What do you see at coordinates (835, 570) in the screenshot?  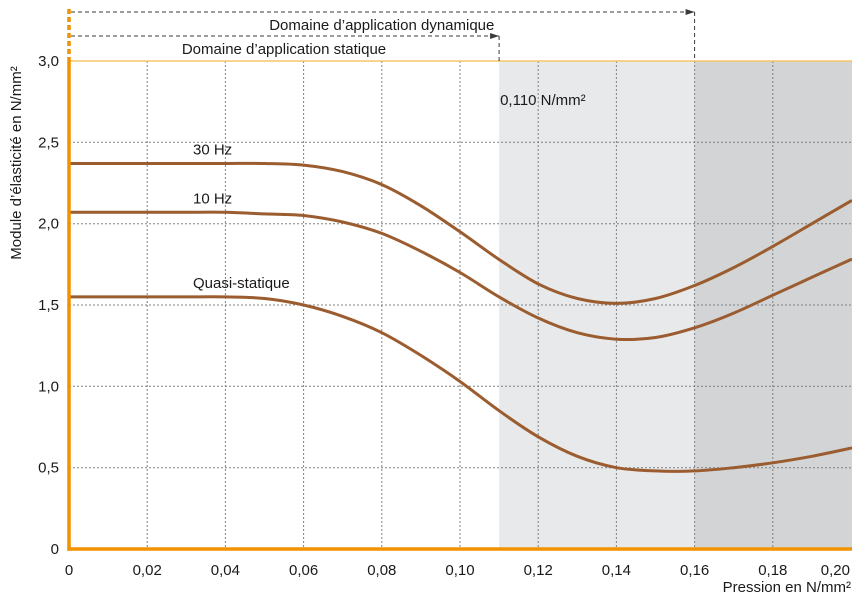 I see `x-tick-label: 0,20` at bounding box center [835, 570].